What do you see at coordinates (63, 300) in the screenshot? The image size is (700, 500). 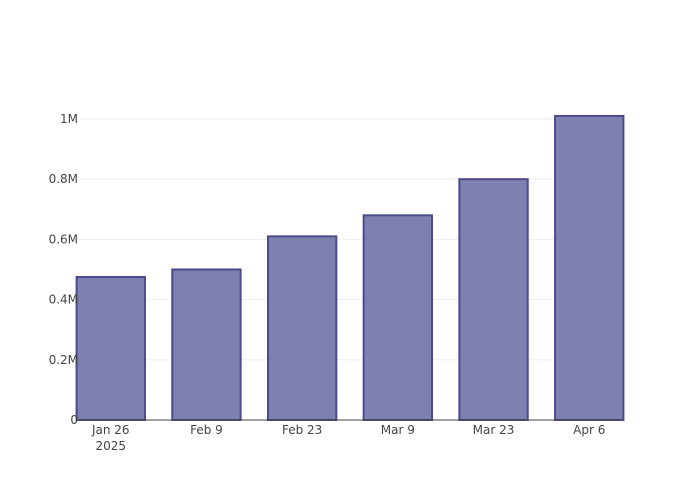 I see `y-tick-label: 0.4M` at bounding box center [63, 300].